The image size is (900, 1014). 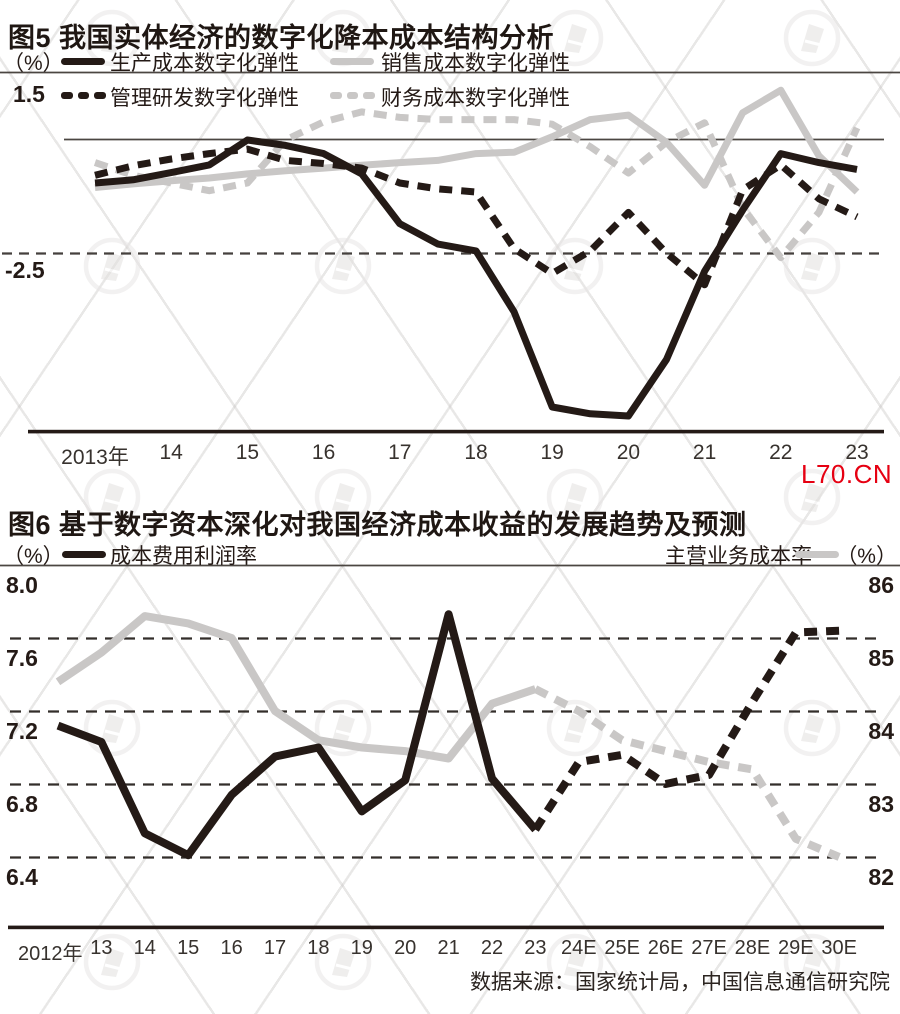 What do you see at coordinates (475, 63) in the screenshot?
I see `fig5-legend-sales-cost: 销售成本数字化弹性` at bounding box center [475, 63].